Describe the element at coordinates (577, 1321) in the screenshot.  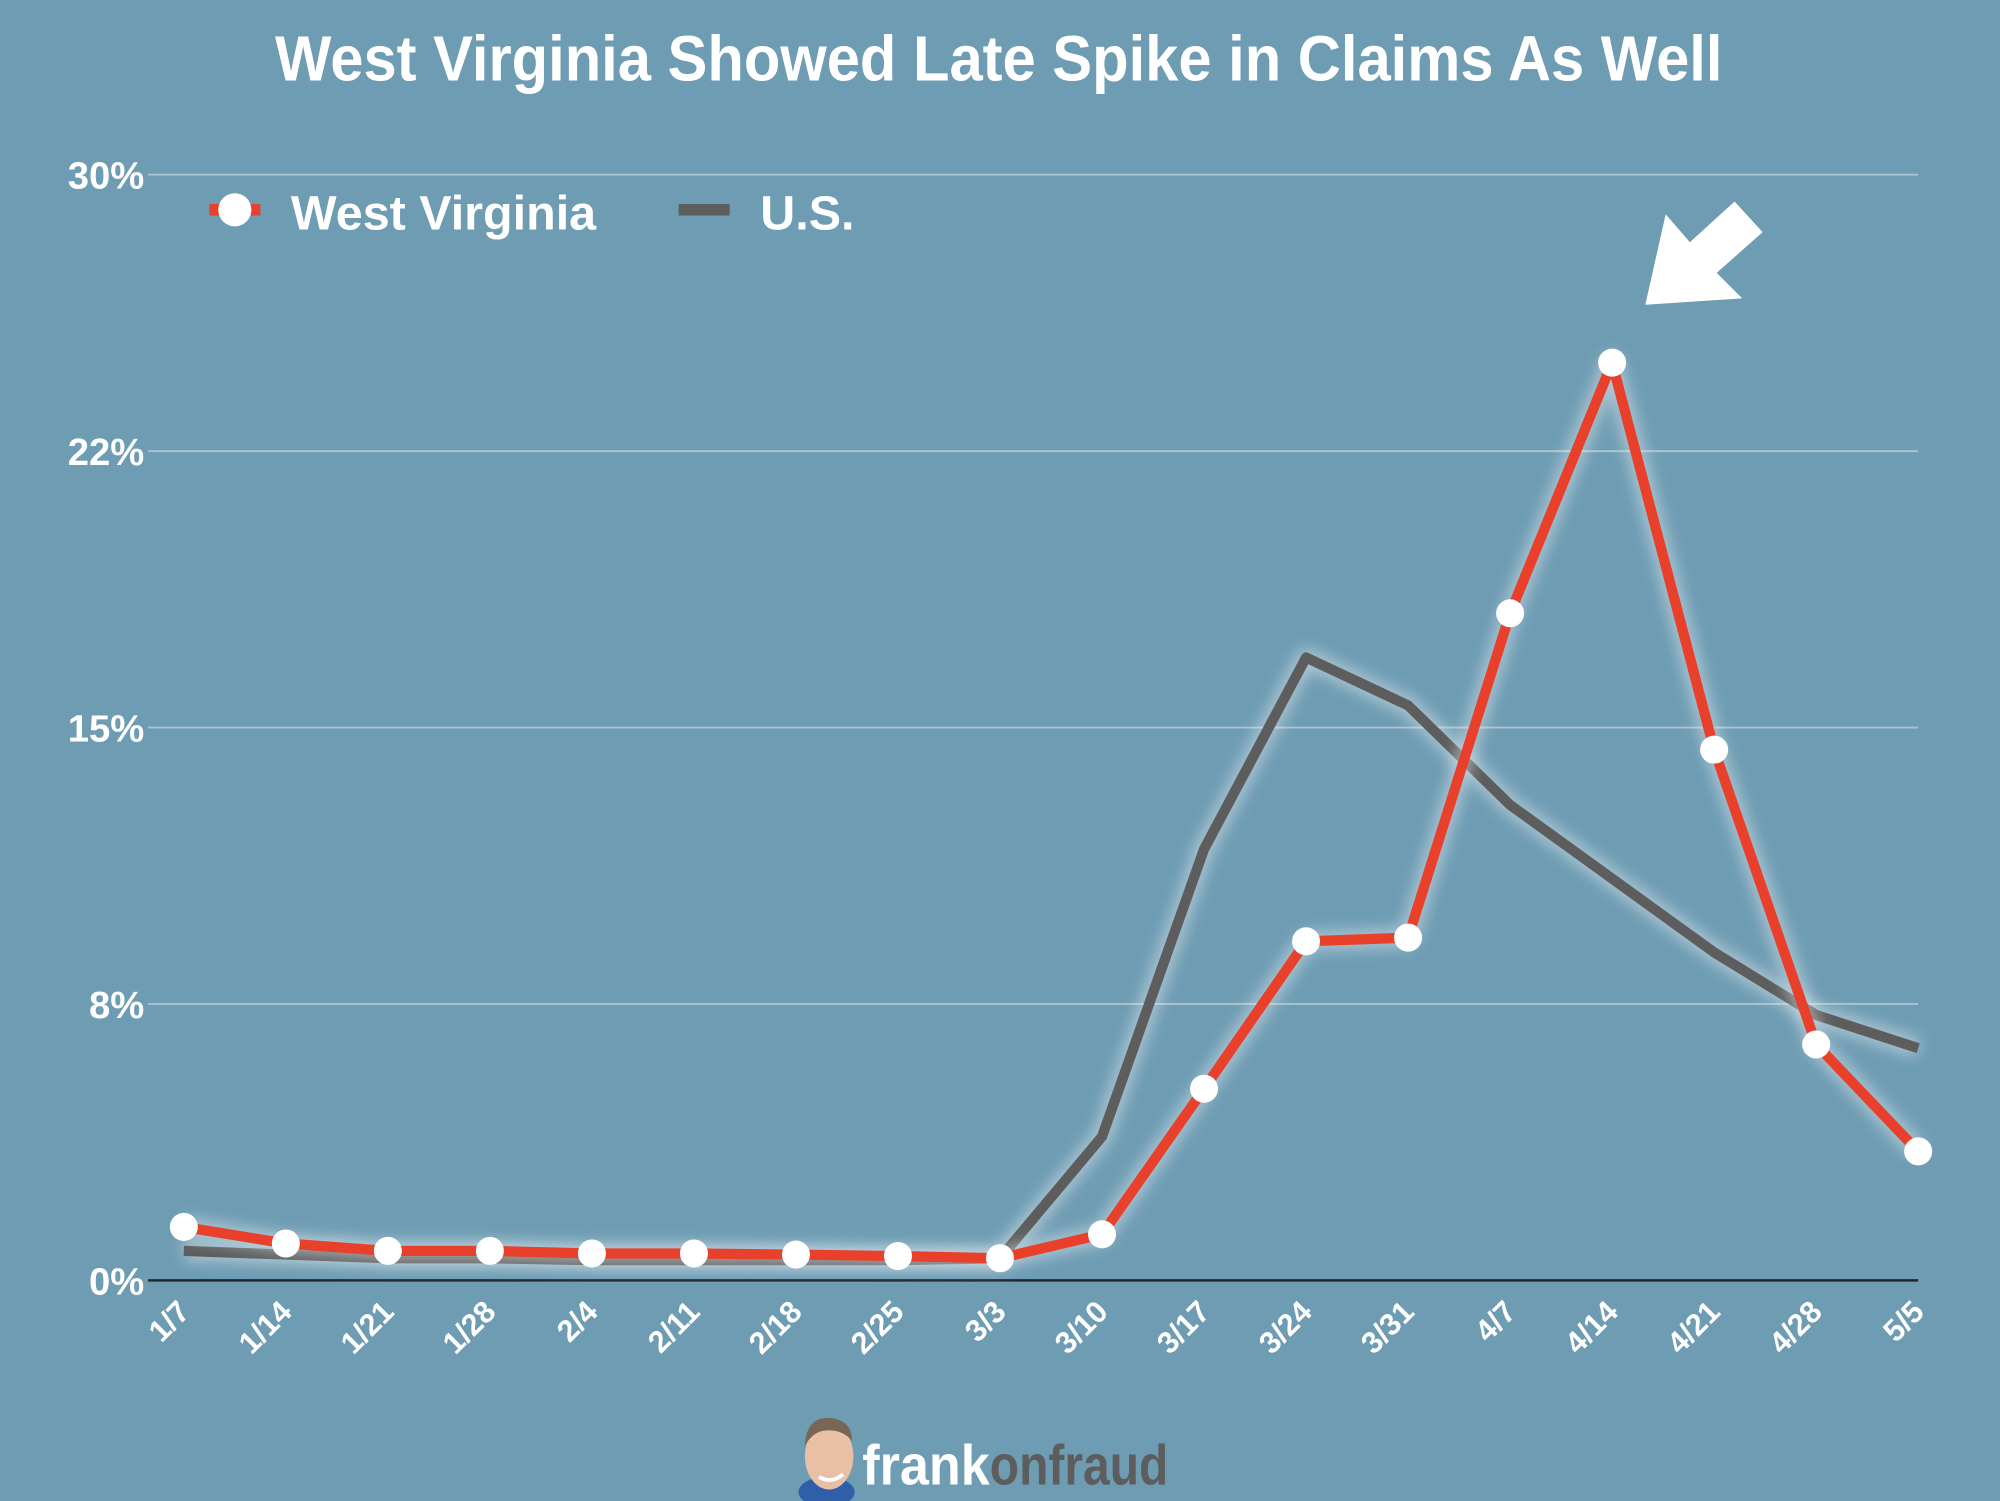
I see `x-tick-label: 2/4` at that location.